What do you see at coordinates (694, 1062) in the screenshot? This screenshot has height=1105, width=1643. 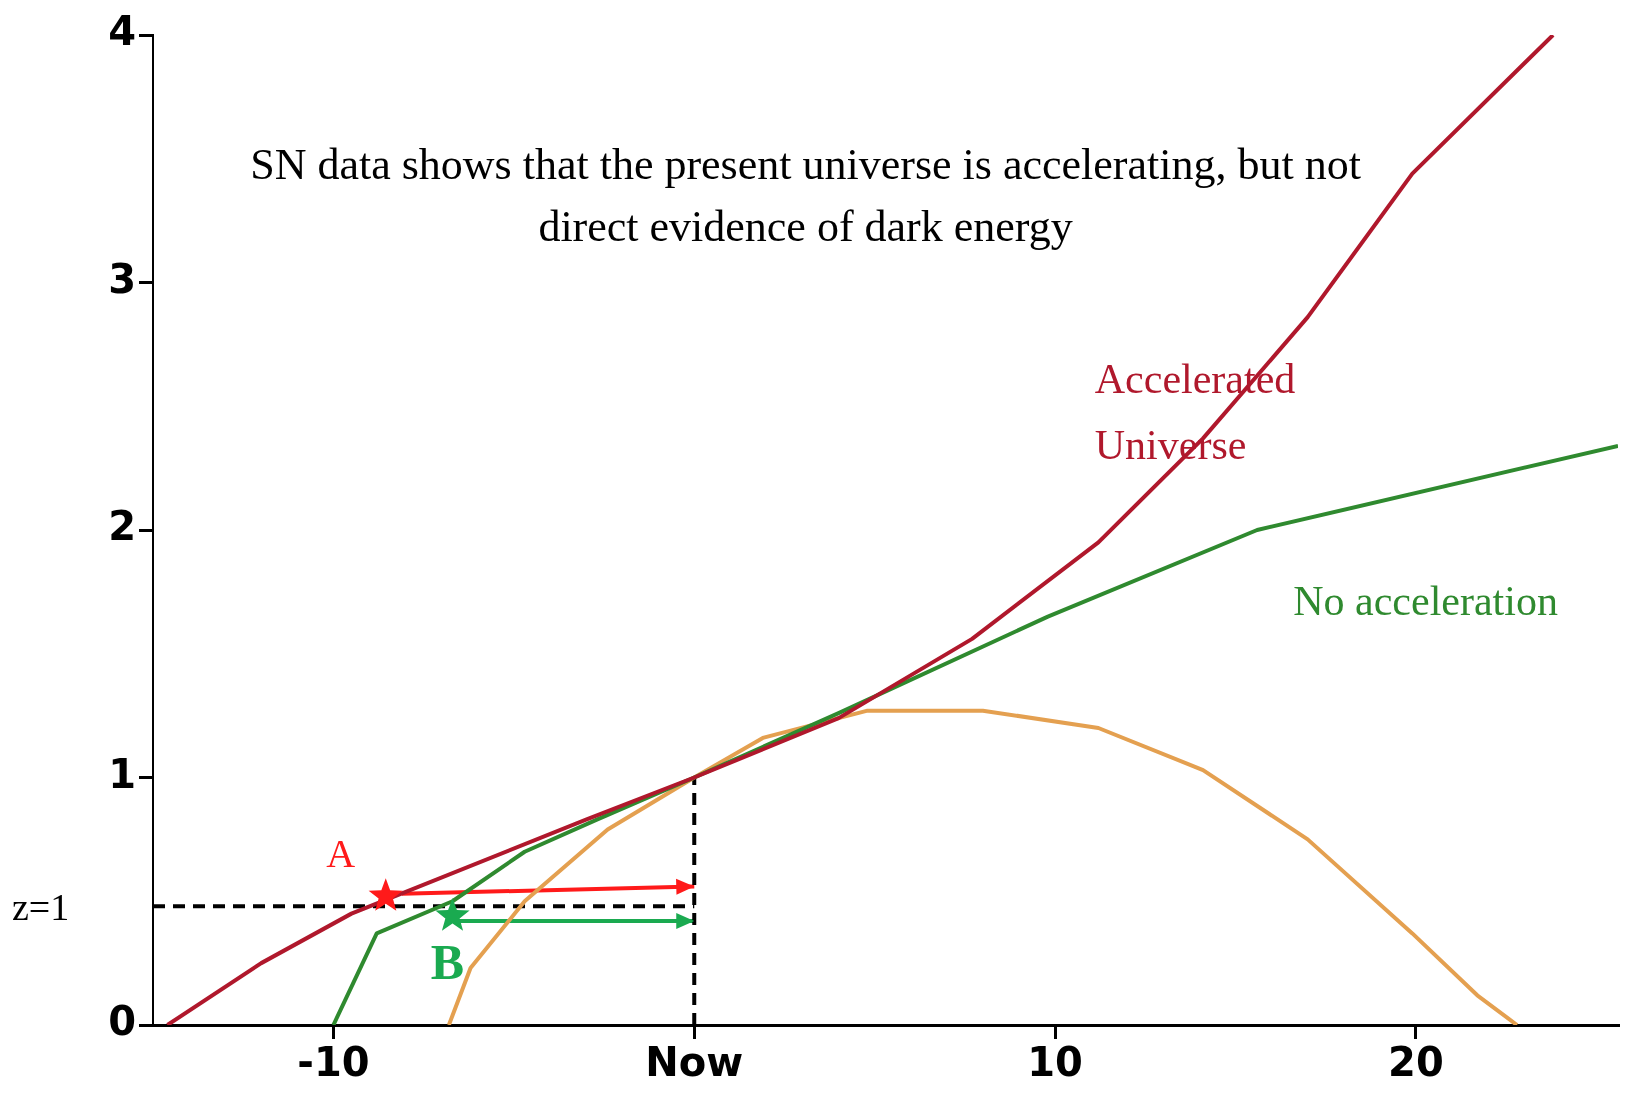 I see `x-tick-label: Now` at bounding box center [694, 1062].